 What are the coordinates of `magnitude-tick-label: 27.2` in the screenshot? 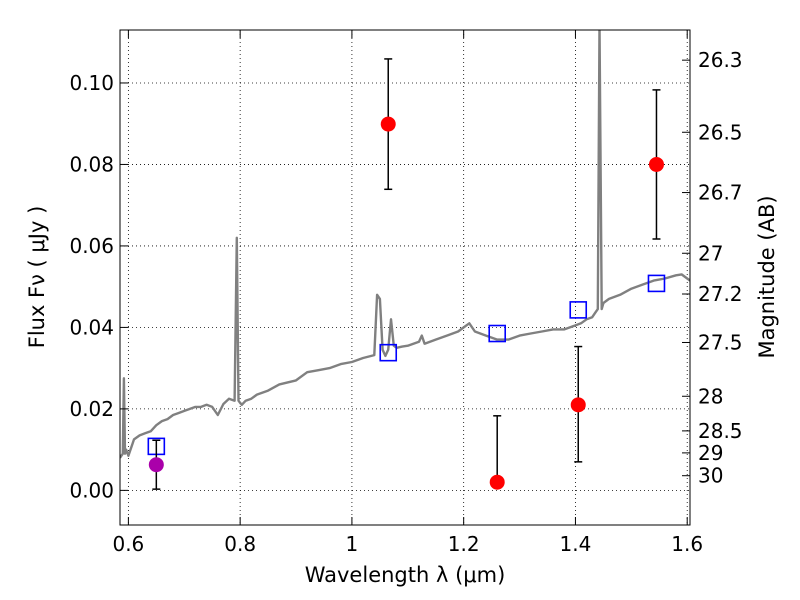 It's located at (720, 294).